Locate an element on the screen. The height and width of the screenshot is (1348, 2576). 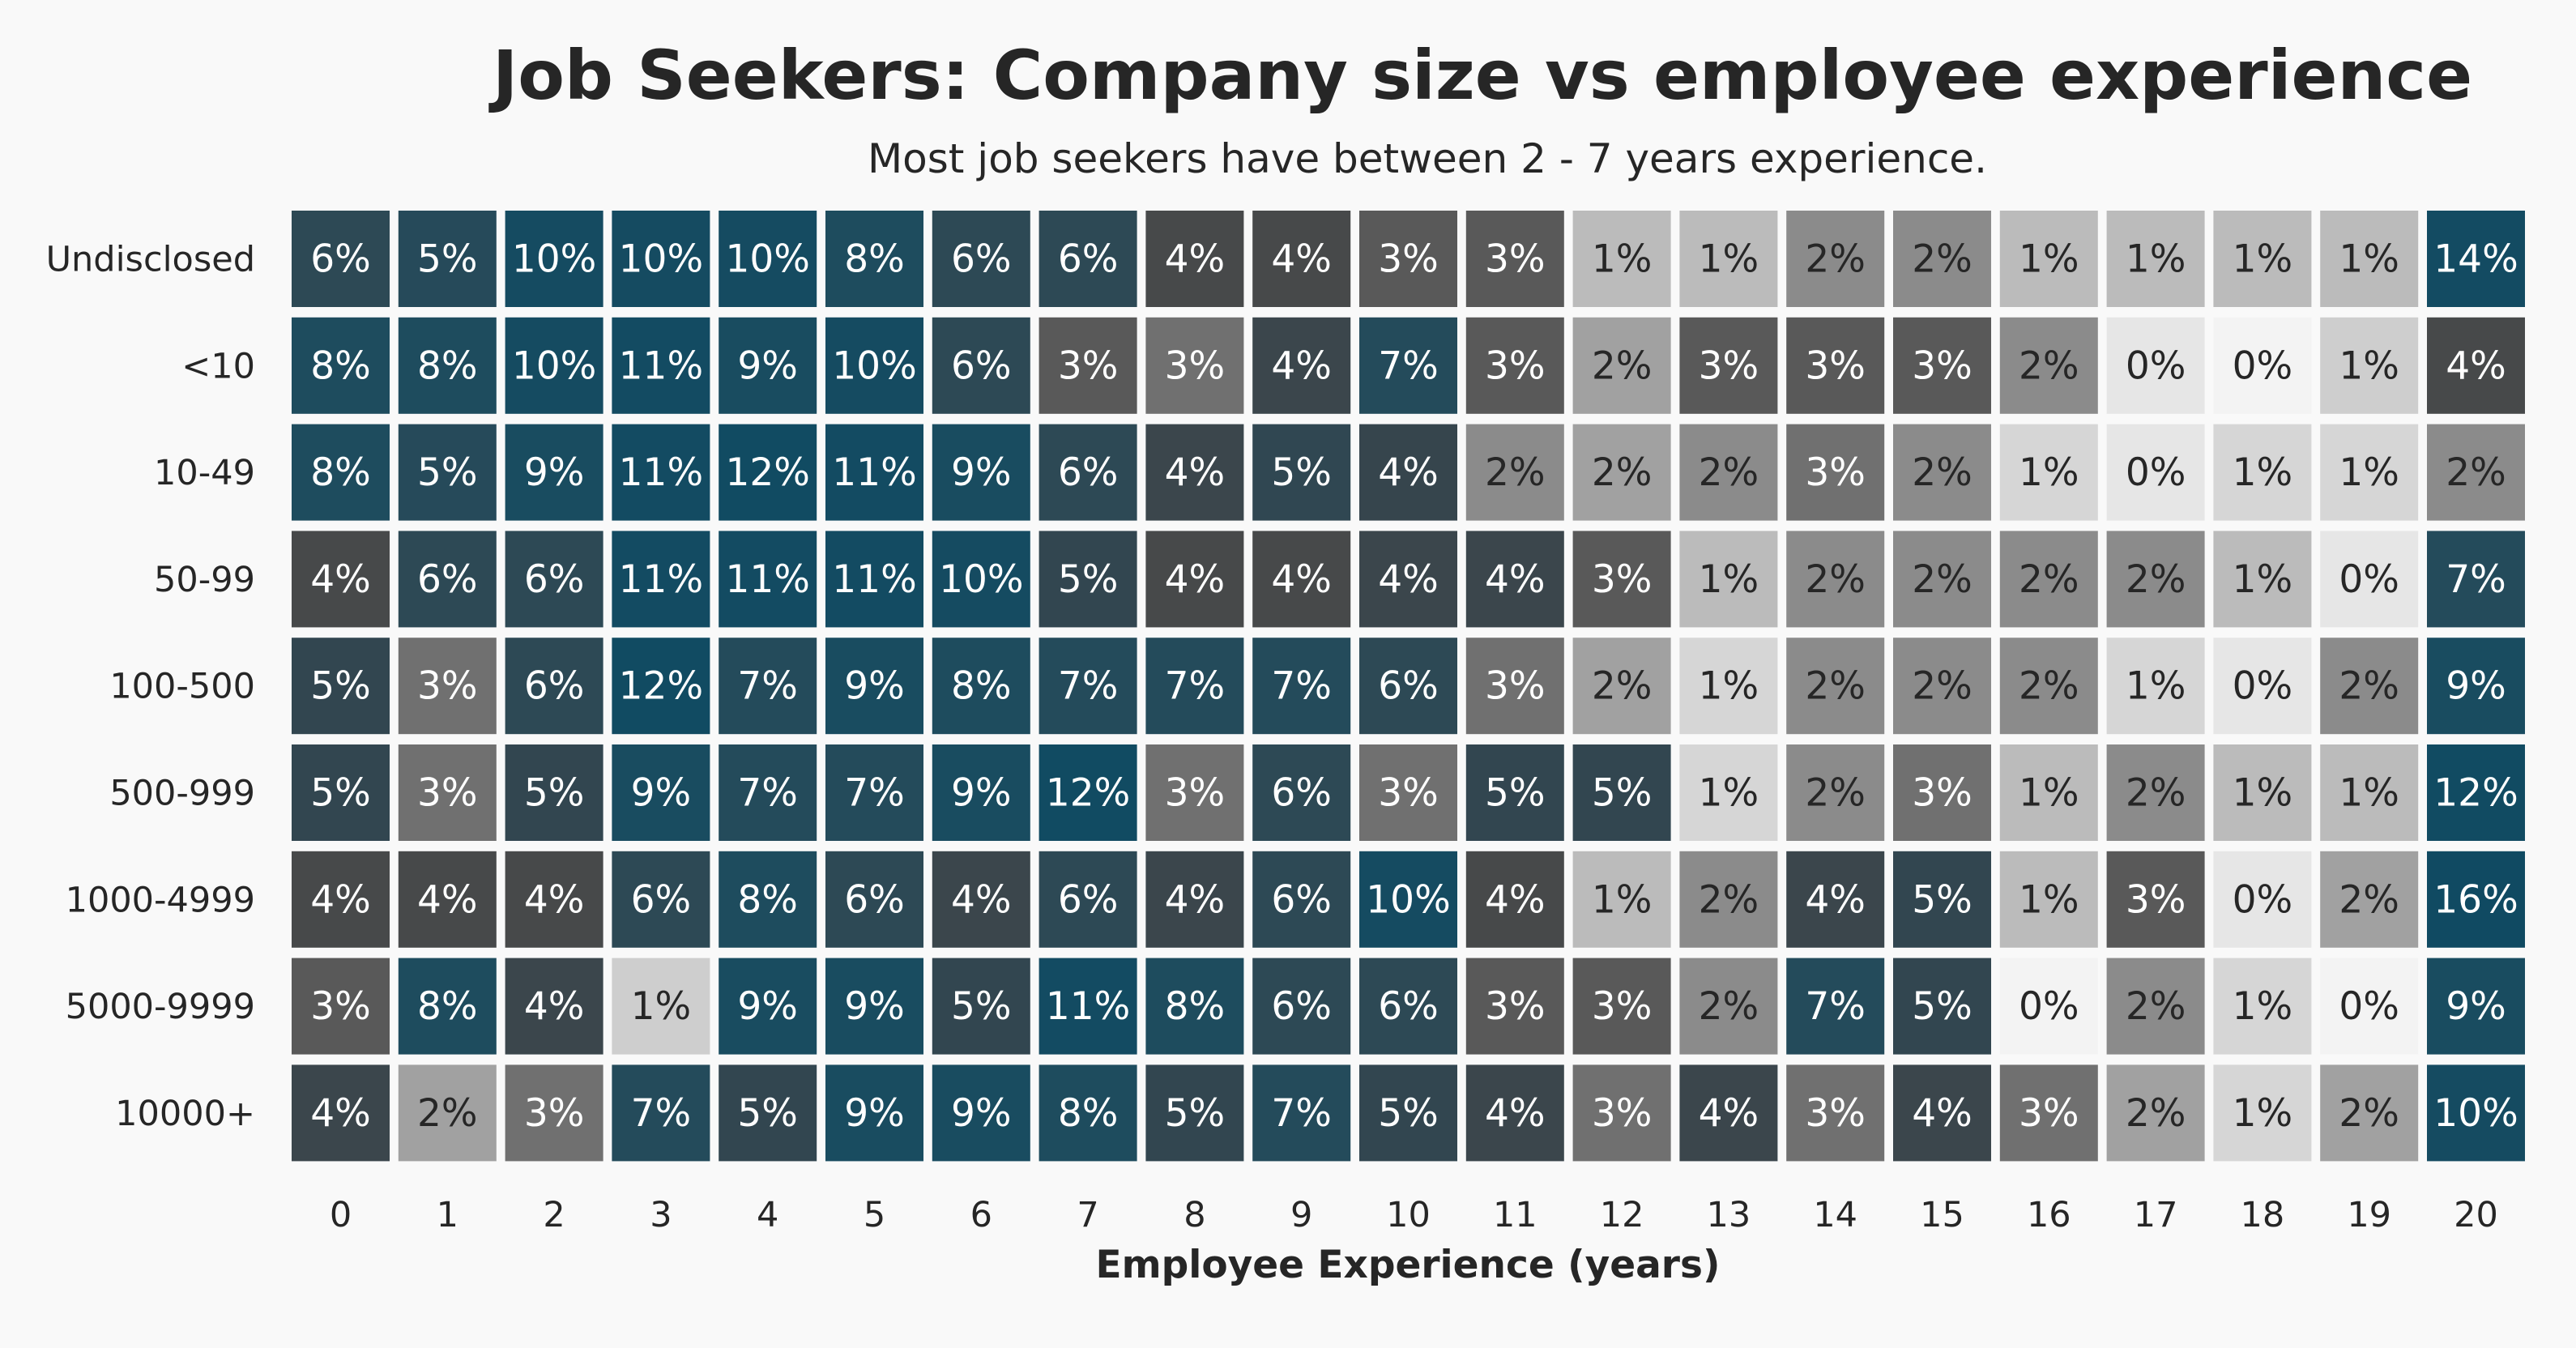
y-tick-label: <10 is located at coordinates (218, 366).